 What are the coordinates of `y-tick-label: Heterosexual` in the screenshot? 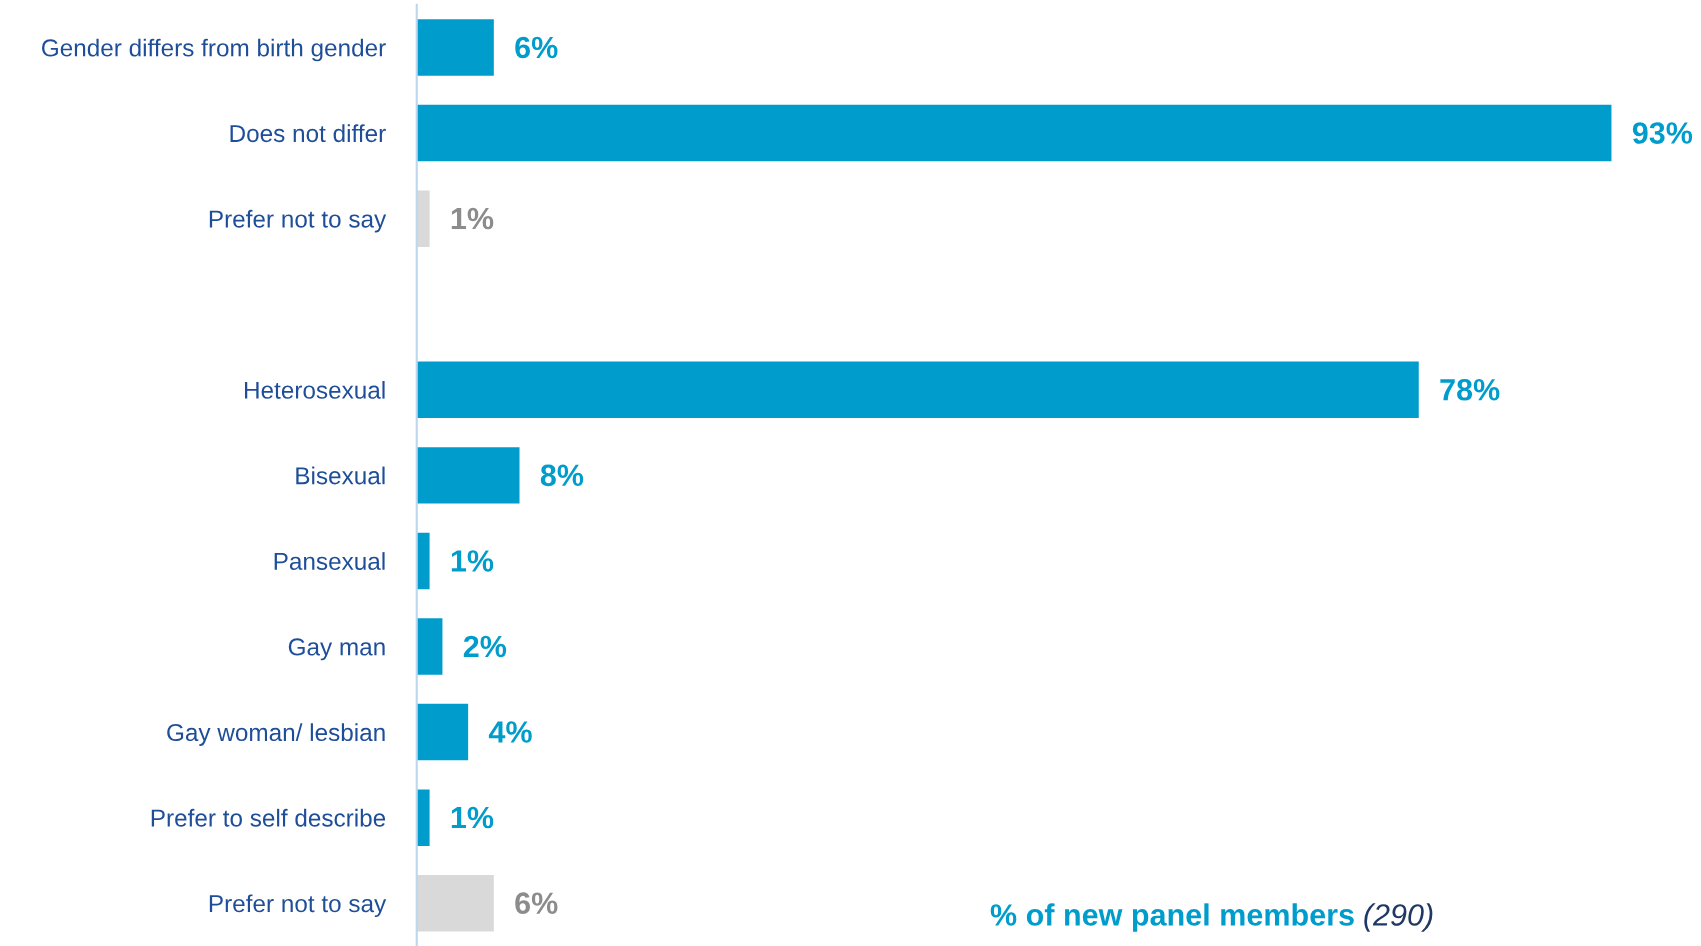 It's located at (314, 389).